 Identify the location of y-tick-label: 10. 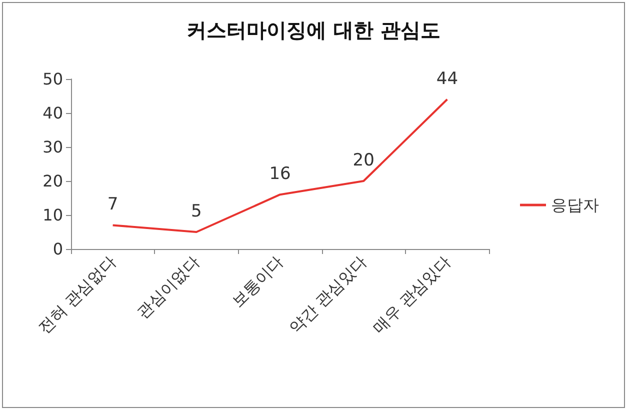
(52, 215).